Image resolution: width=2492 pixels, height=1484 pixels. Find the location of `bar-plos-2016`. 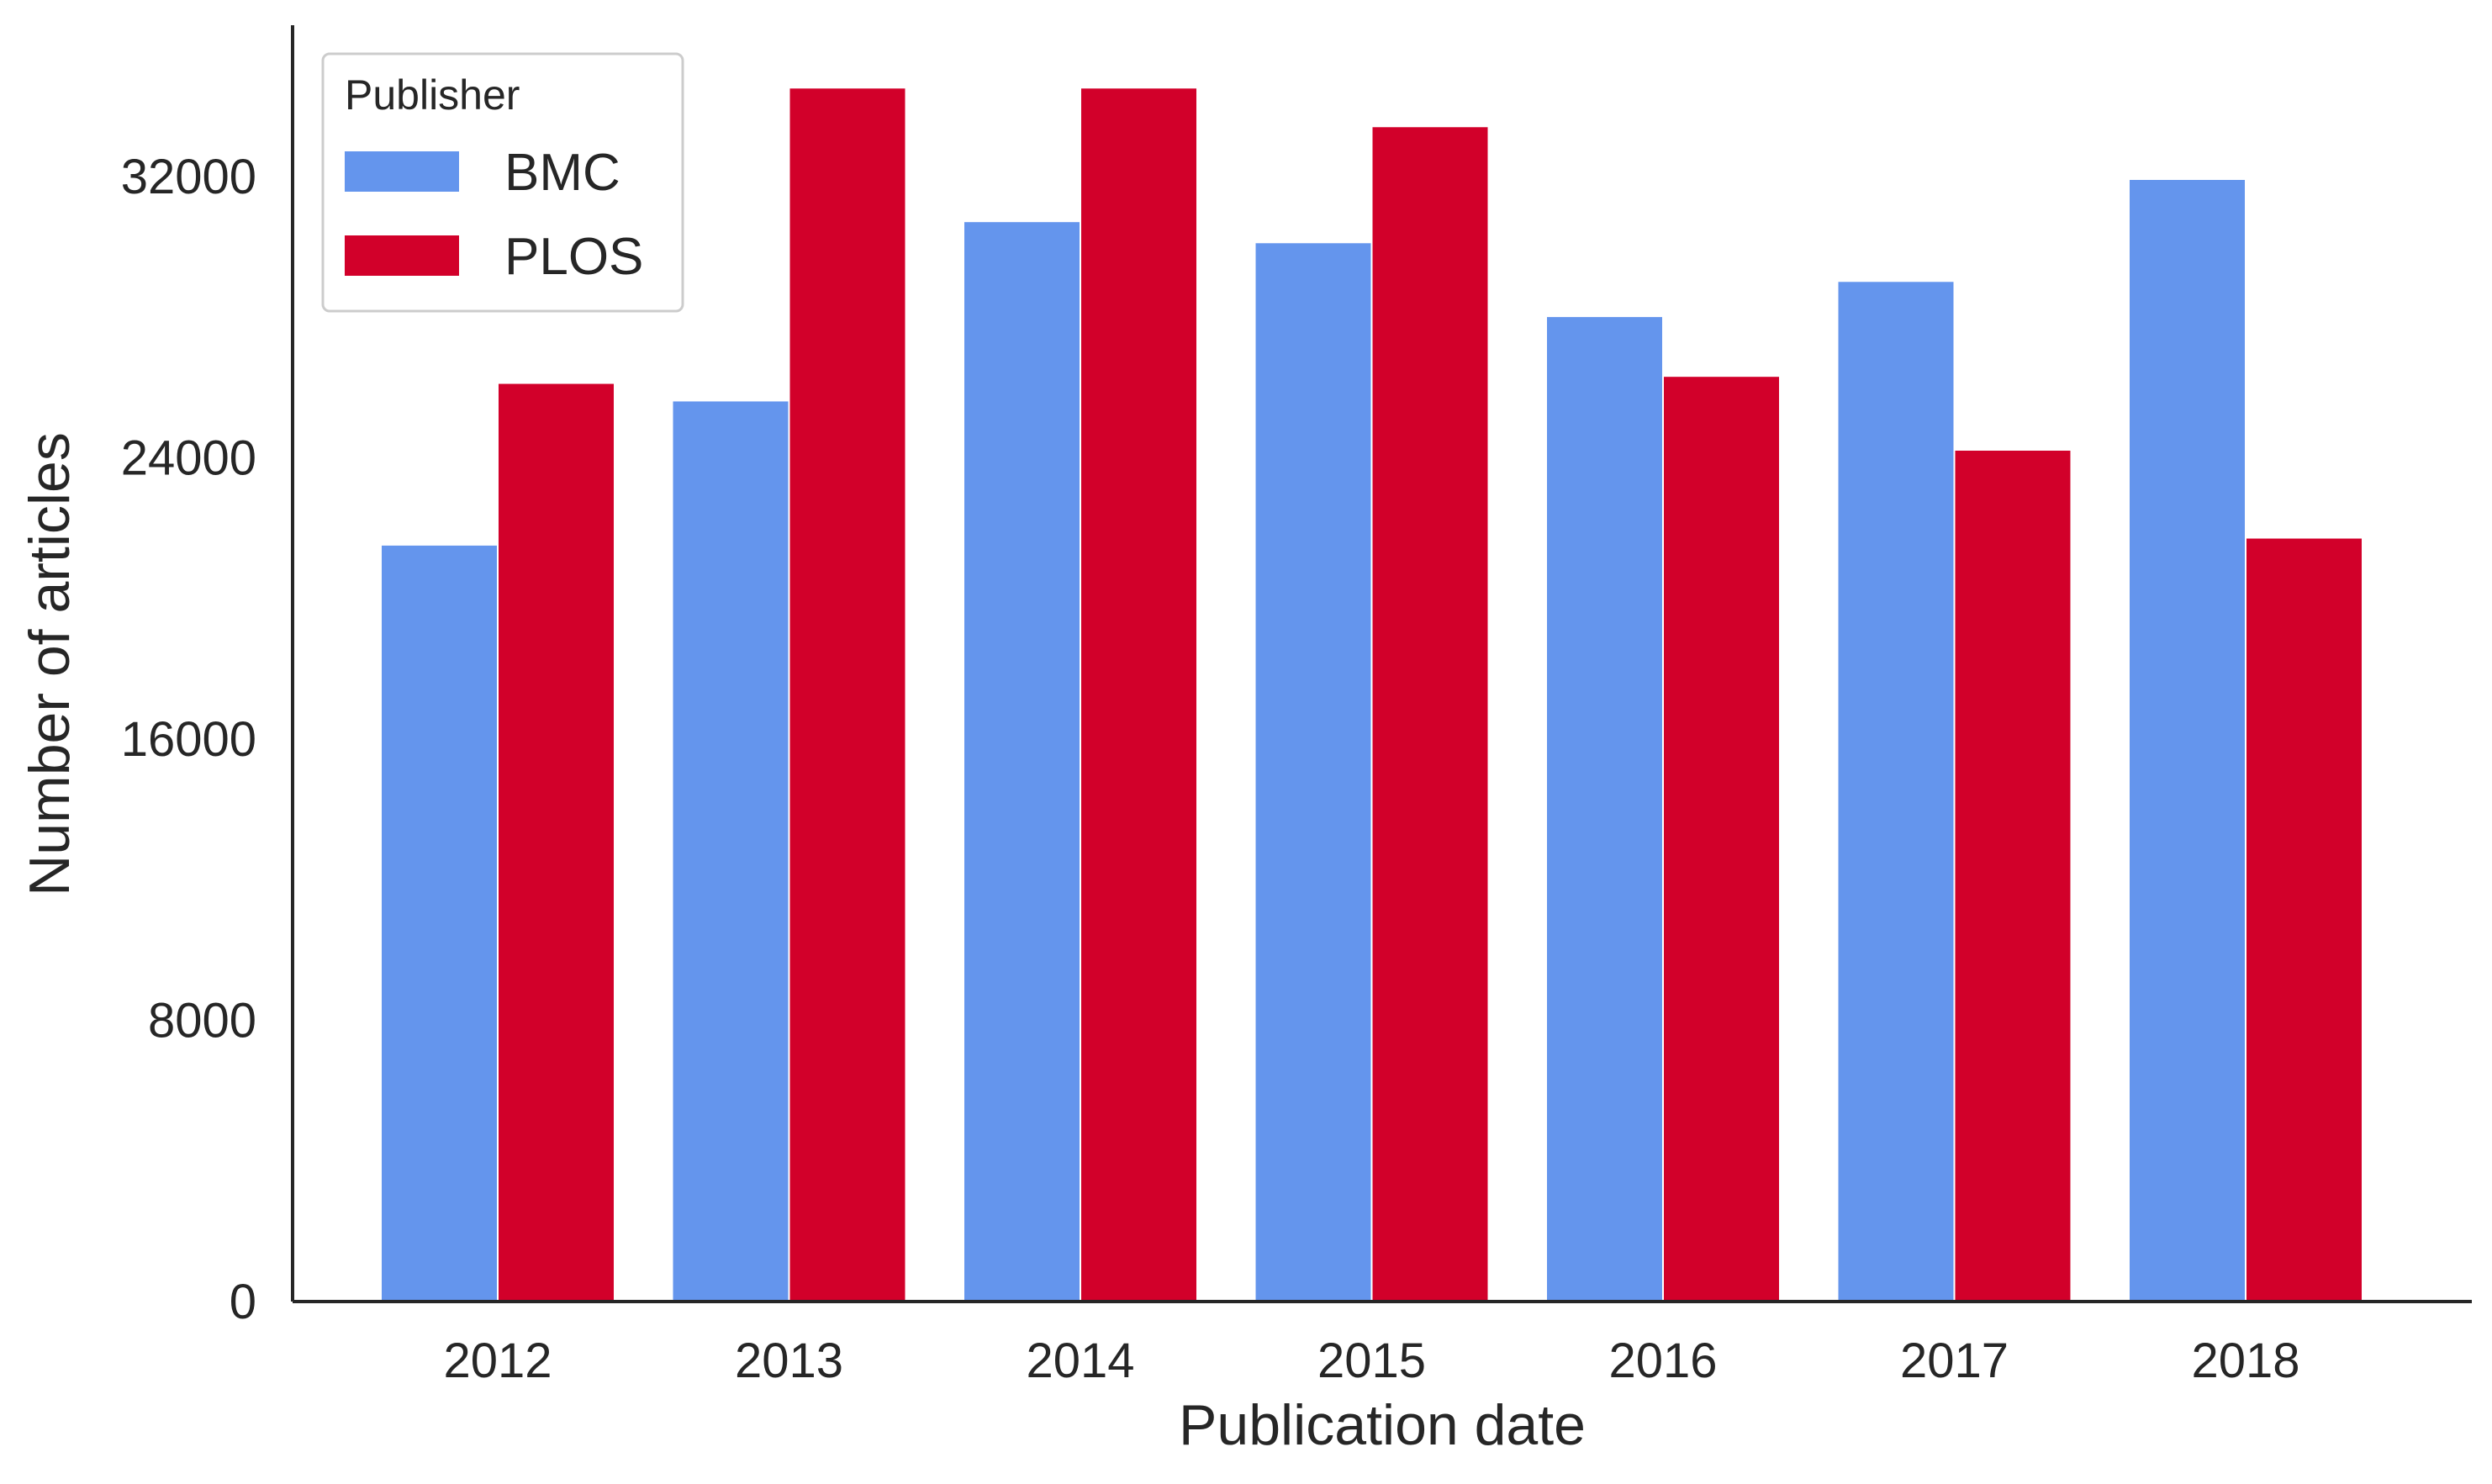

bar-plos-2016 is located at coordinates (1721, 839).